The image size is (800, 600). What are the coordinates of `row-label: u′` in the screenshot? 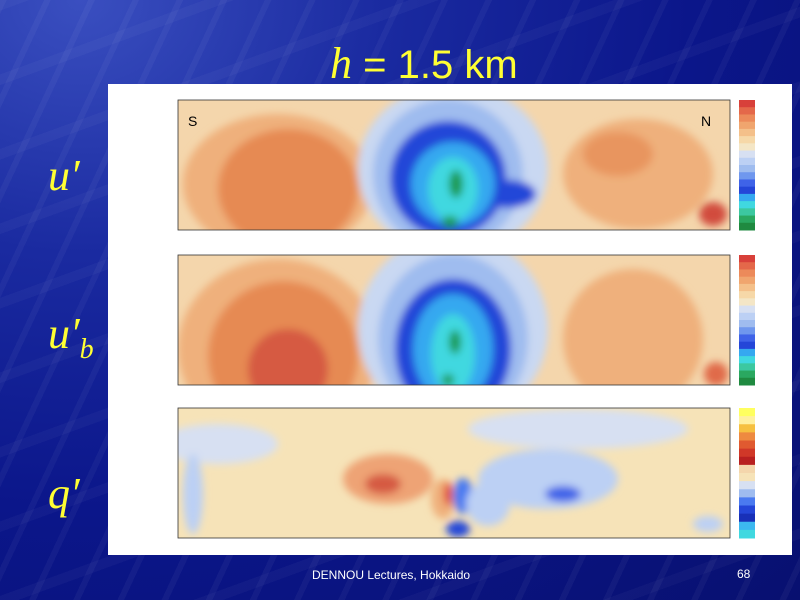 It's located at (64, 175).